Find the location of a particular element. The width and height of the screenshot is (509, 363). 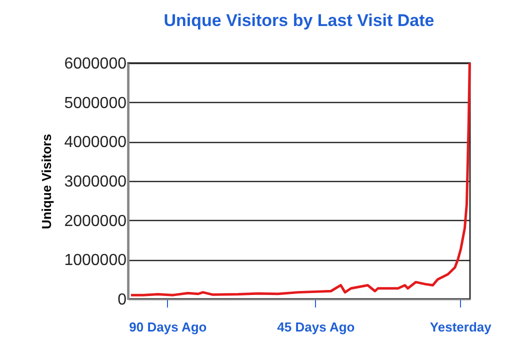

y-tick-label: 4000000 is located at coordinates (95, 143).